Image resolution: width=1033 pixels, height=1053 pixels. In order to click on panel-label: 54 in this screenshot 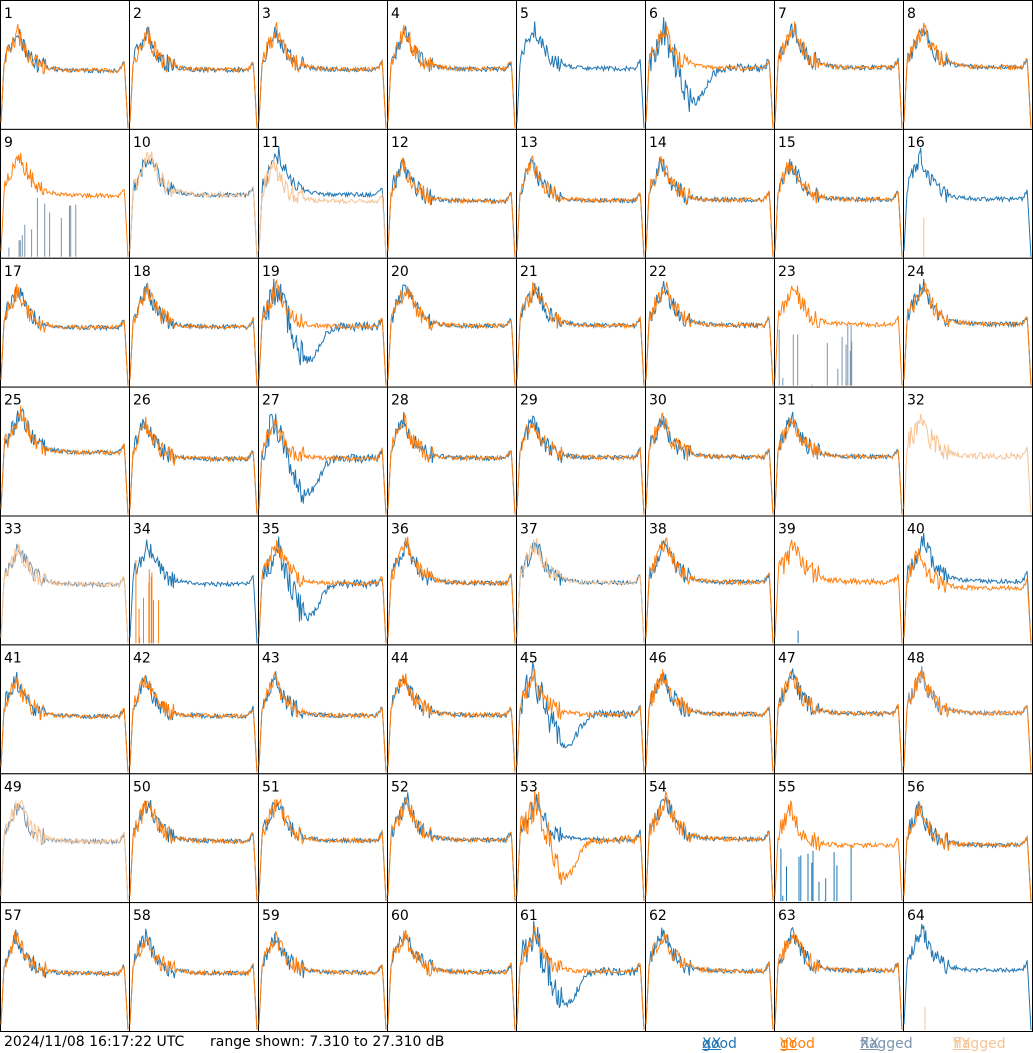, I will do `click(658, 787)`.